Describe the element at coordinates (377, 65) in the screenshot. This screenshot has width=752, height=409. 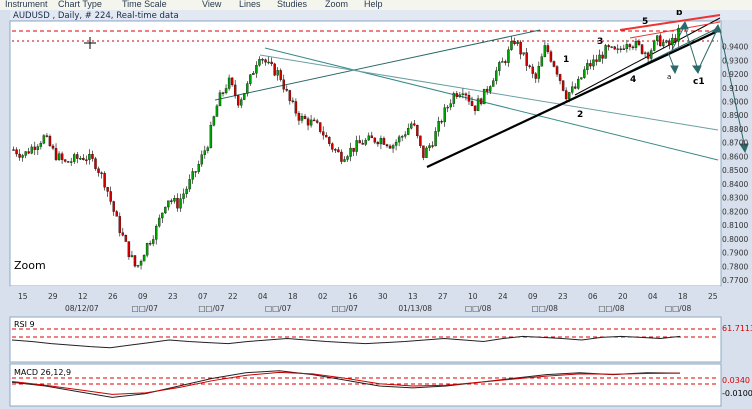
I see `channel-line-top` at that location.